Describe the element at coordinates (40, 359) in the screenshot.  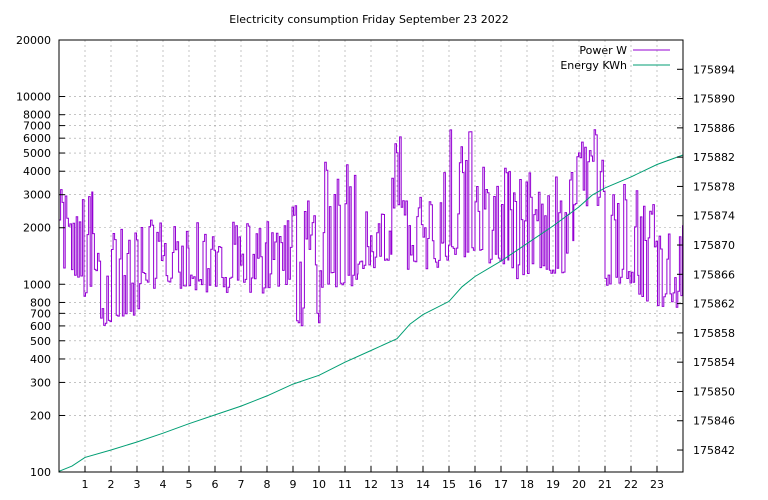
I see `y-tick-label: 400` at that location.